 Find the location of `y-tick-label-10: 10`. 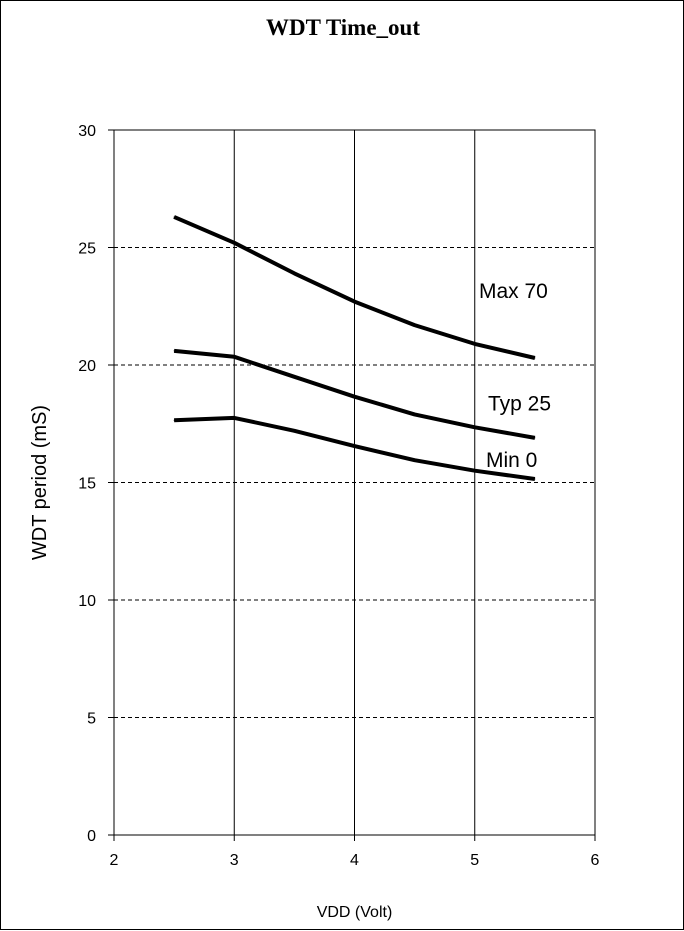

y-tick-label-10: 10 is located at coordinates (87, 601).